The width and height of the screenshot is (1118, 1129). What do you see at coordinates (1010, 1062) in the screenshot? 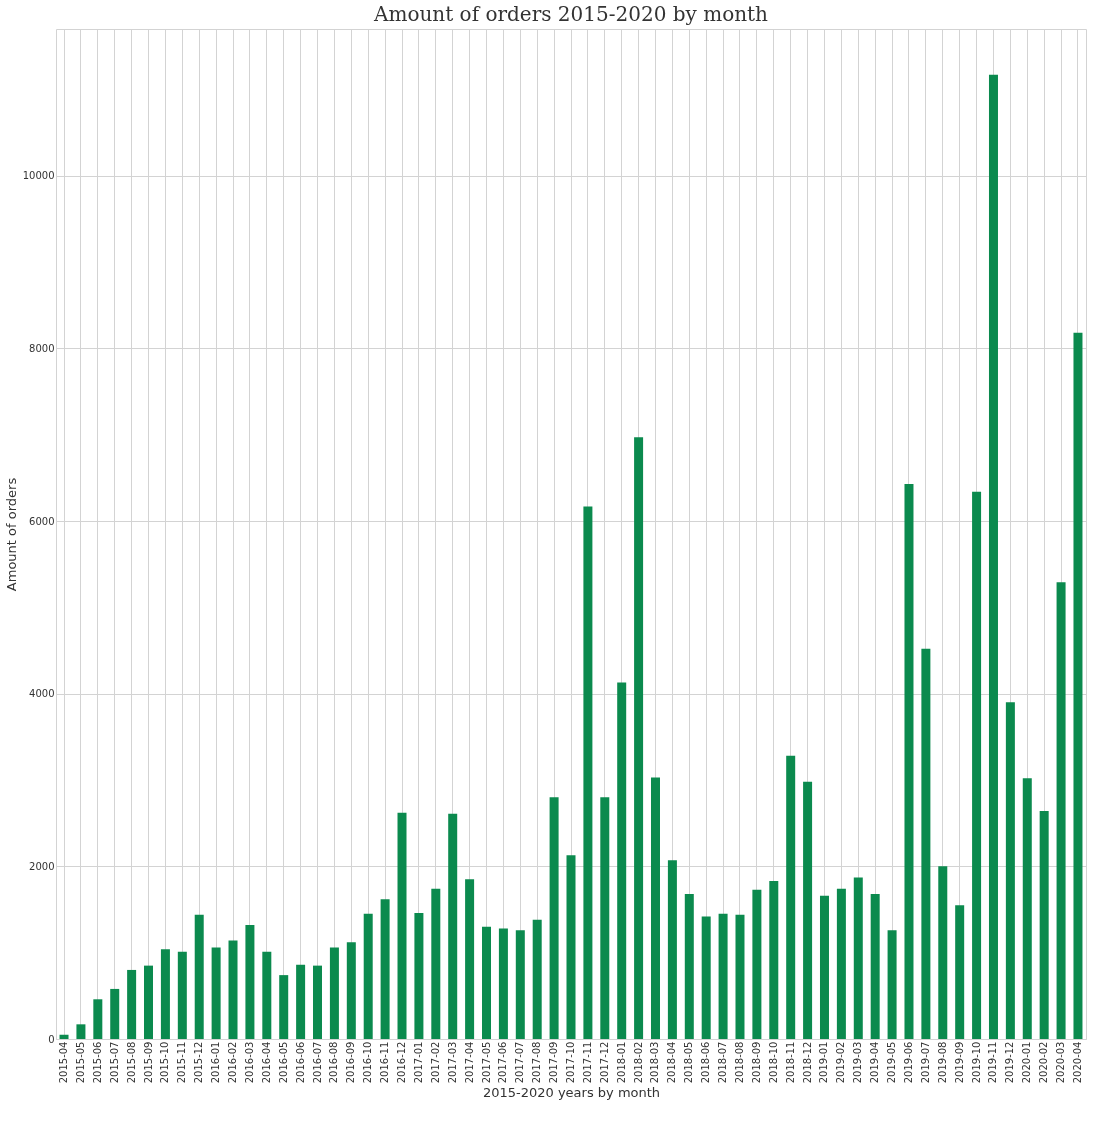
I see `x-tick-label: 2019-12` at bounding box center [1010, 1062].